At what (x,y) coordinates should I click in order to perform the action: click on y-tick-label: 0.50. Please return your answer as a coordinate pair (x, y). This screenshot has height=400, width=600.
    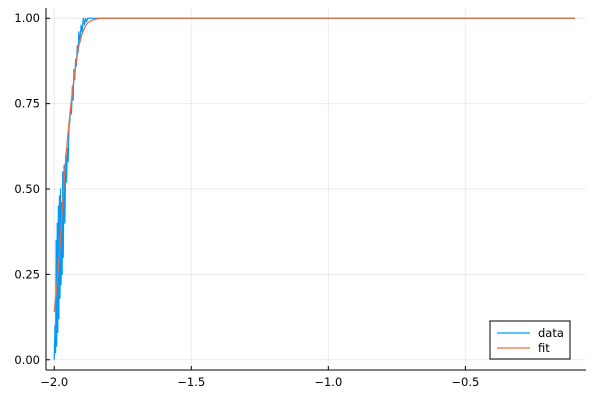
    Looking at the image, I should click on (27, 189).